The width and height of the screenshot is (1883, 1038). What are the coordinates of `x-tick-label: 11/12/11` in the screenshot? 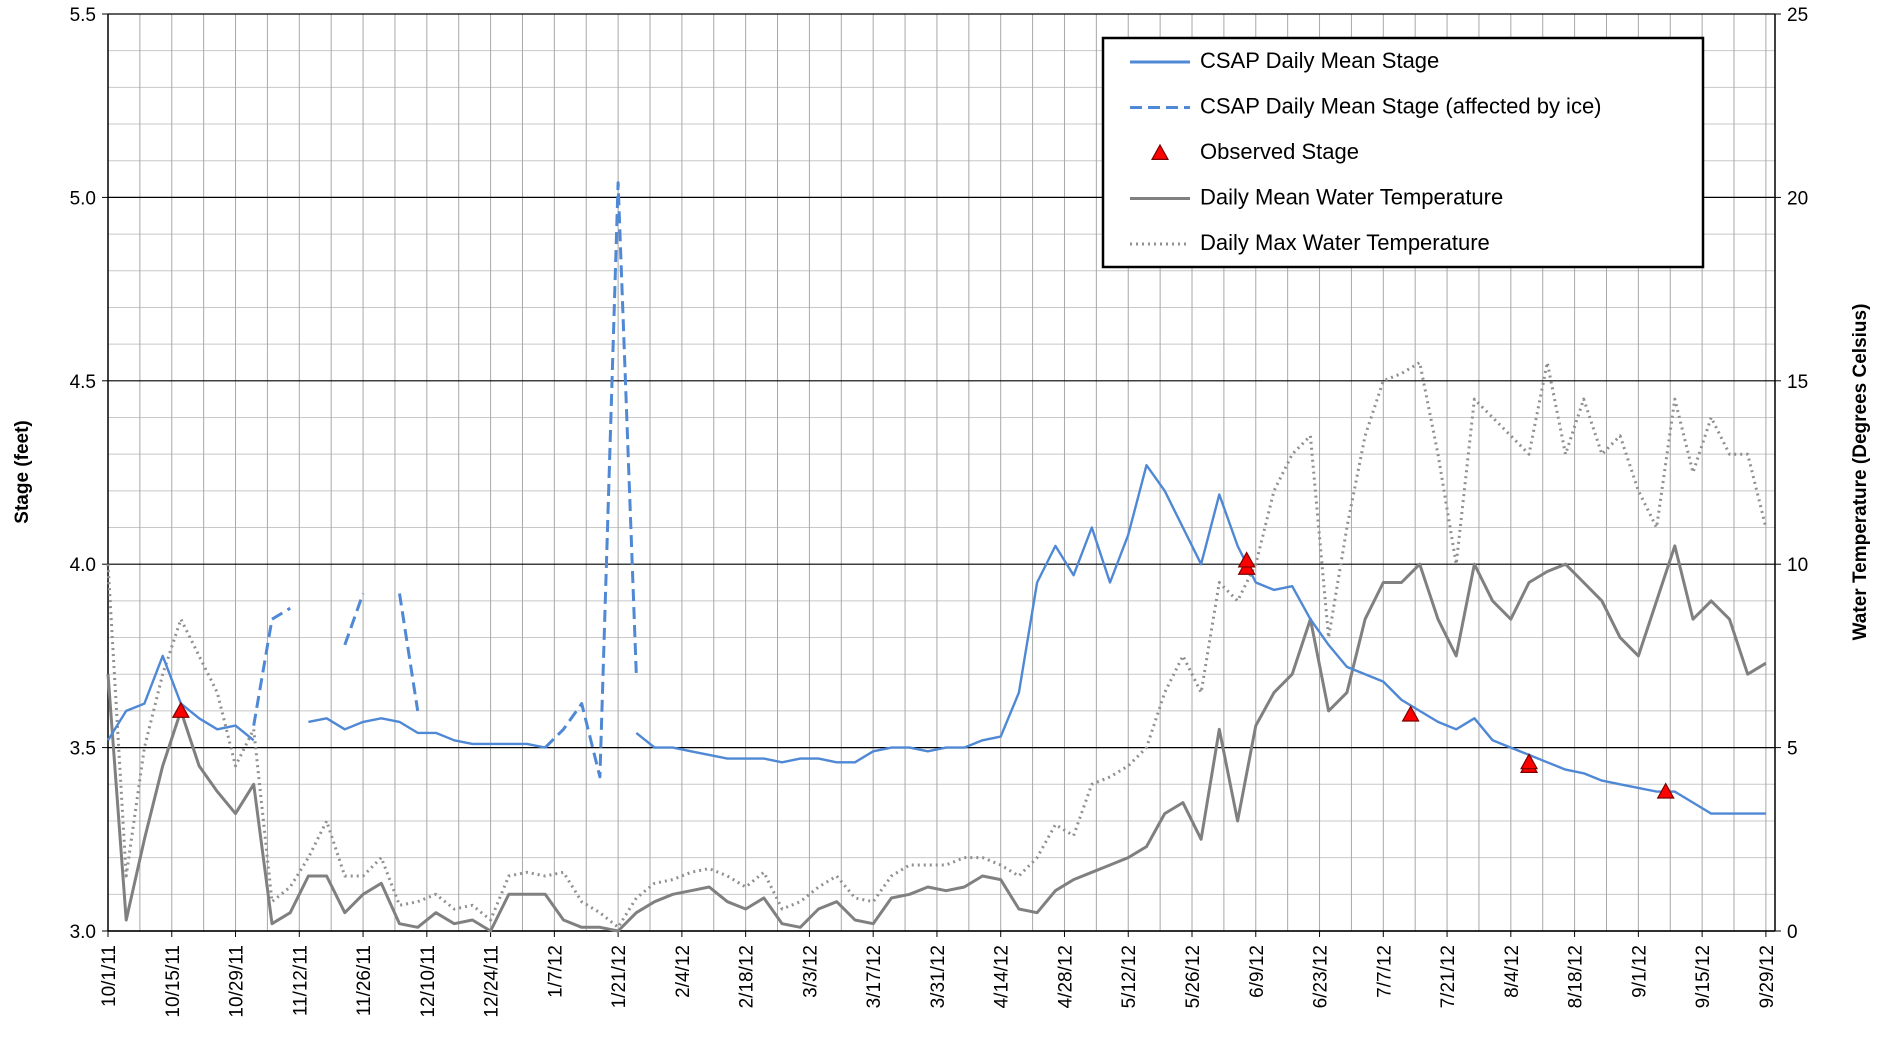 It's located at (300, 980).